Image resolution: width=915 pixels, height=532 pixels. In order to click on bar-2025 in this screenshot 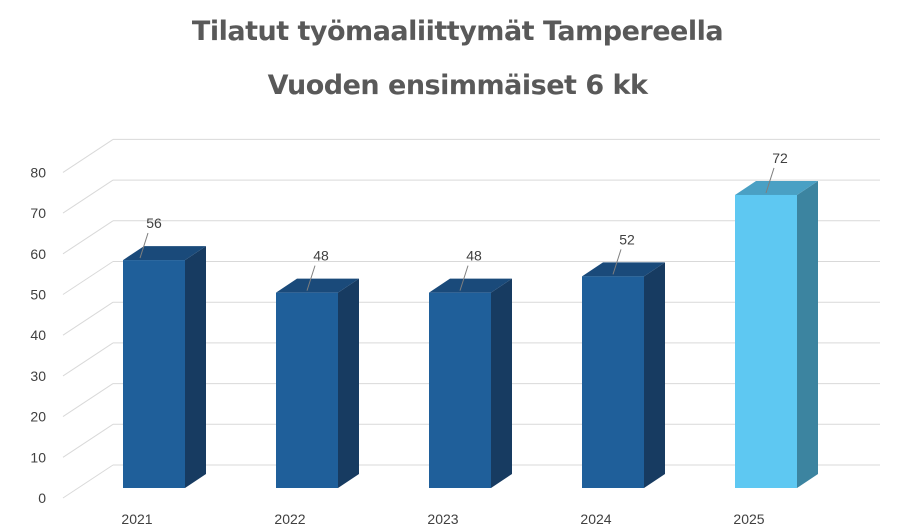, I will do `click(776, 334)`.